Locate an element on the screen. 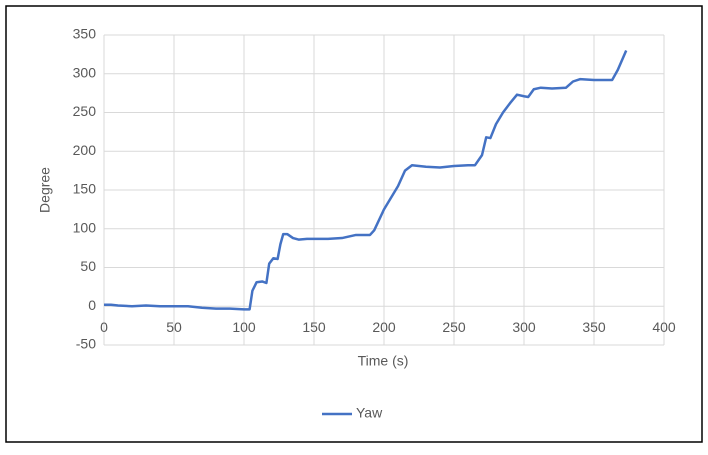 The image size is (708, 455). x-tick-label: 200 is located at coordinates (384, 327).